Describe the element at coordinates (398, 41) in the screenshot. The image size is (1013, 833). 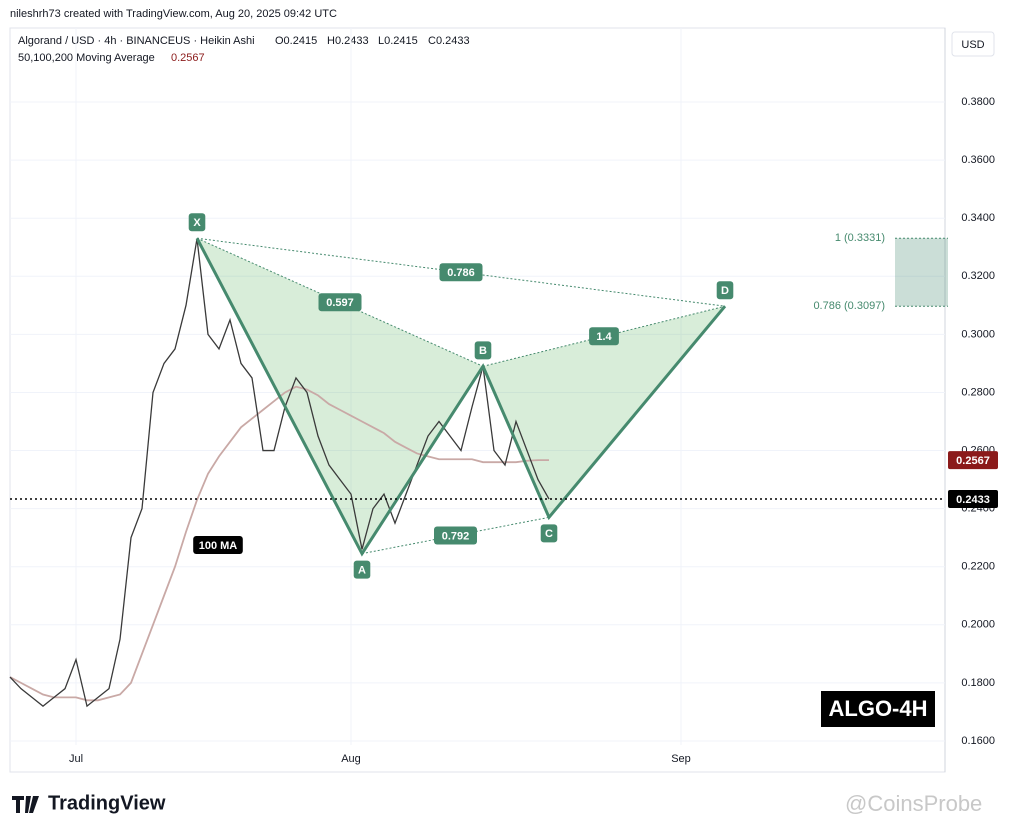
I see `ohlc-low: L0.2415` at that location.